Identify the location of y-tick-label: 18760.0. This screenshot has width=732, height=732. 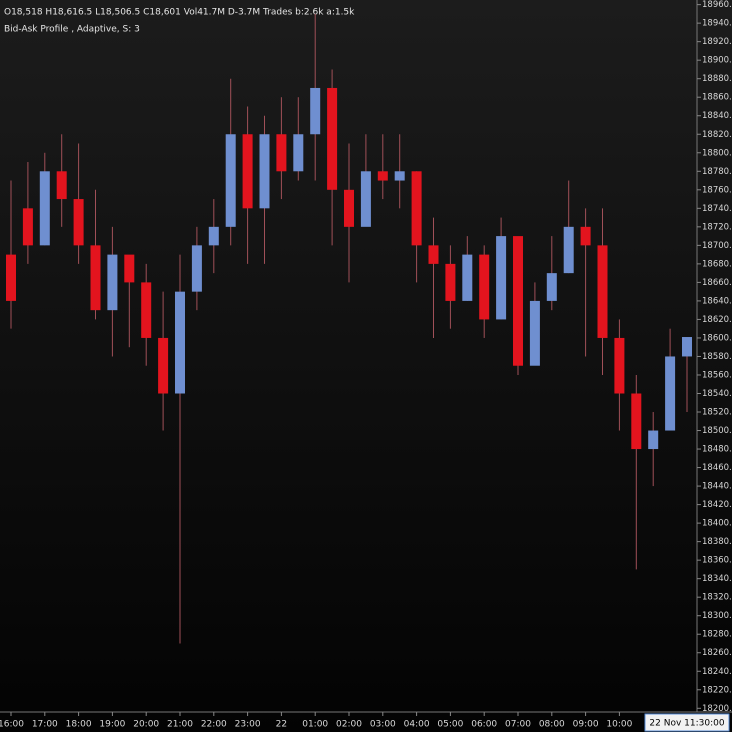
(717, 190).